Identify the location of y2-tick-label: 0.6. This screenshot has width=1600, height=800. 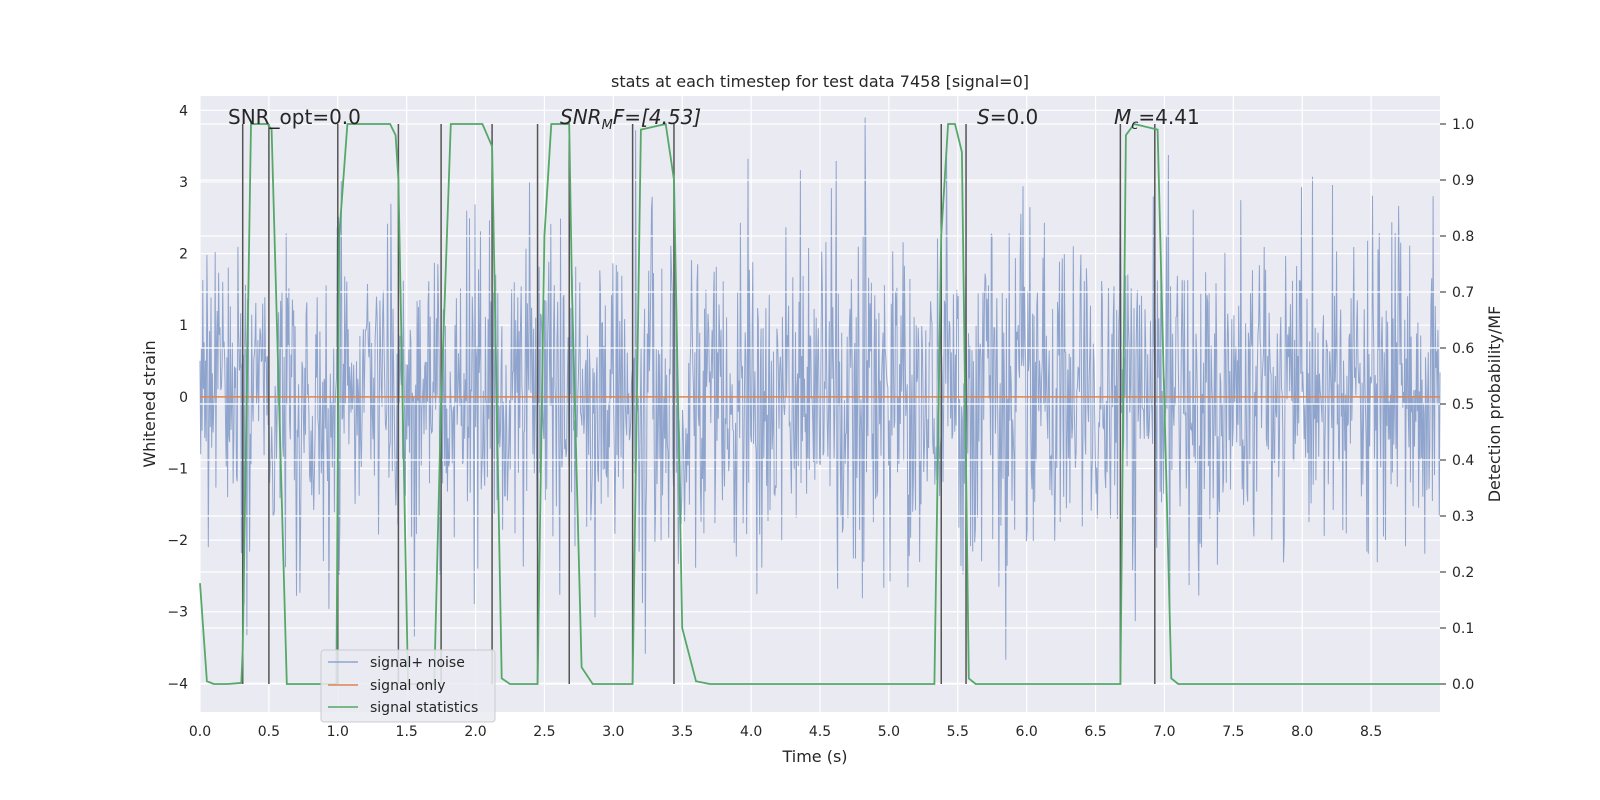
(1463, 349).